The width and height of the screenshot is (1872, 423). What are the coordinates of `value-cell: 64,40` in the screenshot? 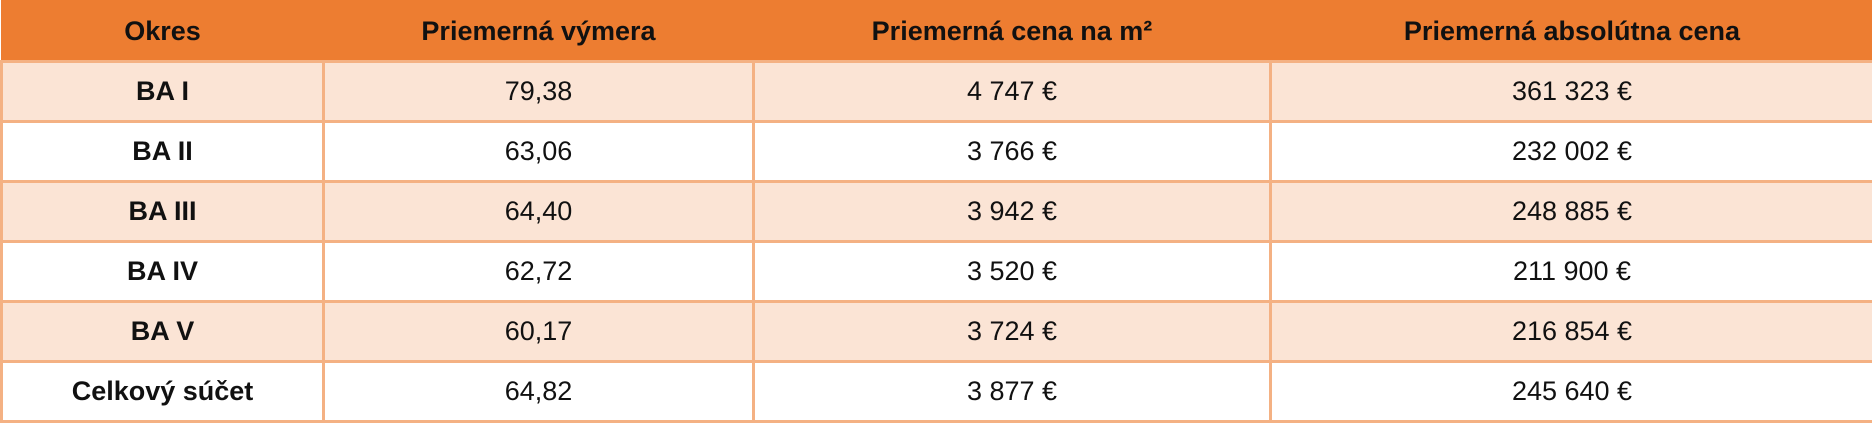 It's located at (539, 212).